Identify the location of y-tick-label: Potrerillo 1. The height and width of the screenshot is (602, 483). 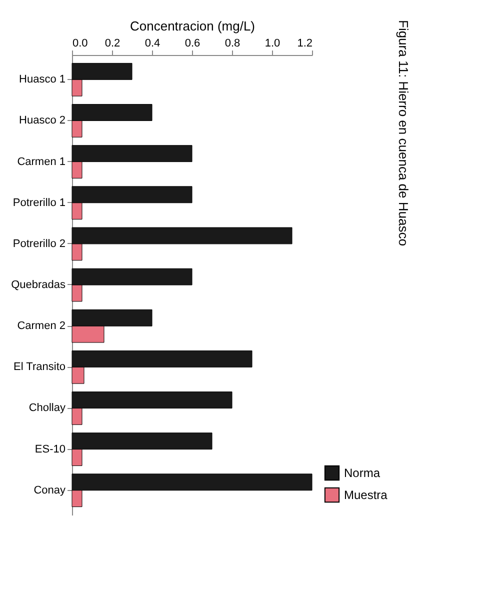
(39, 202).